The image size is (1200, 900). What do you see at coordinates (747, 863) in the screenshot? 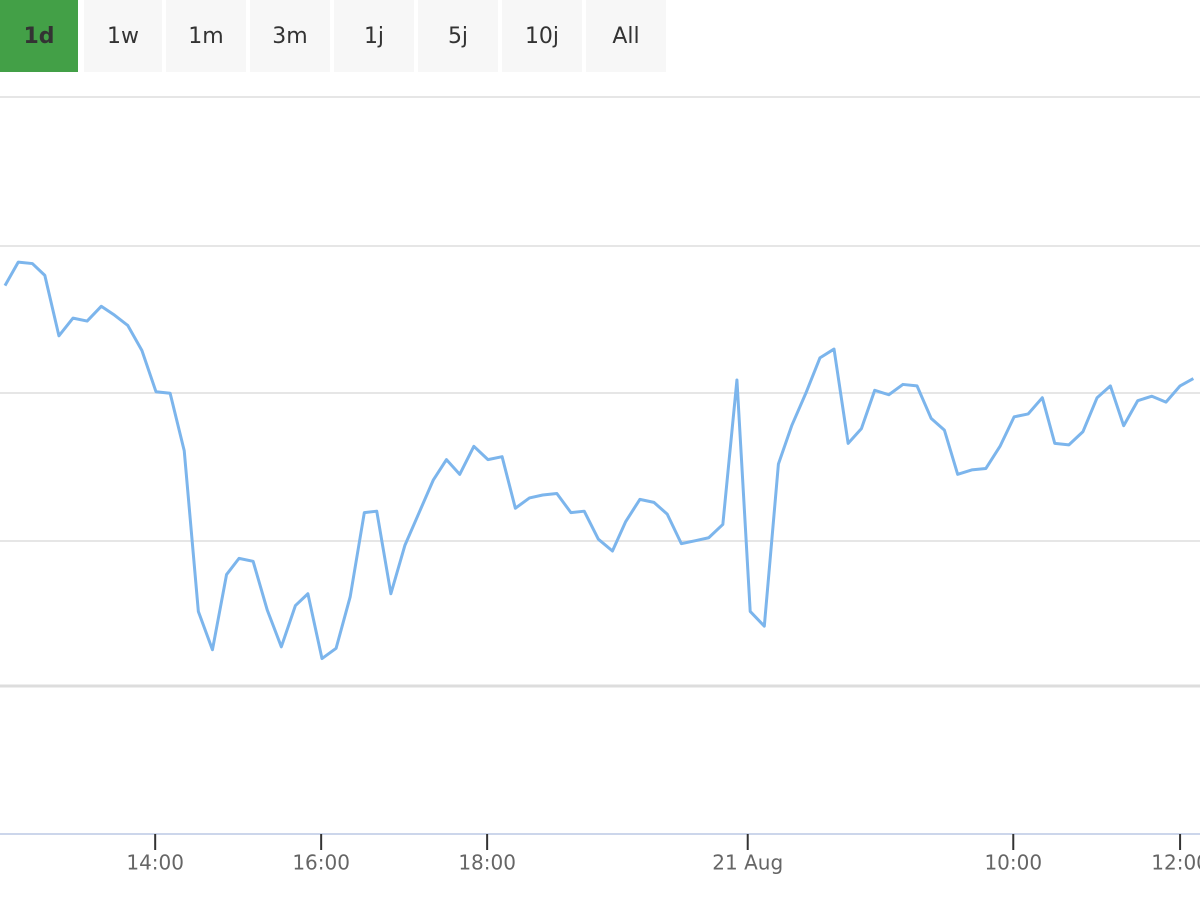
I see `x-tick-label: 21 Aug` at bounding box center [747, 863].